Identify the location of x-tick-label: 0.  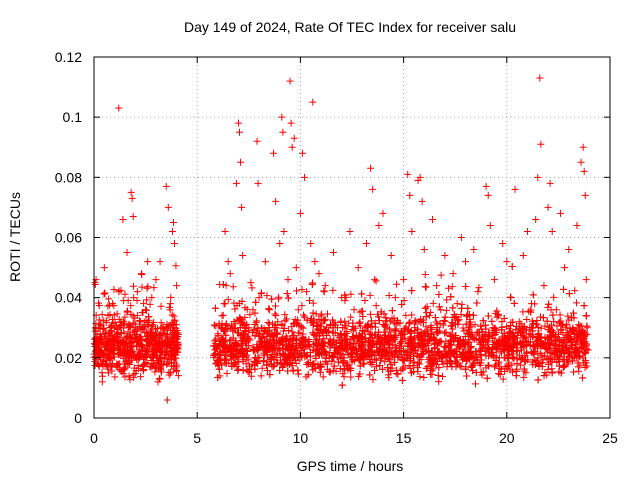
(94, 438).